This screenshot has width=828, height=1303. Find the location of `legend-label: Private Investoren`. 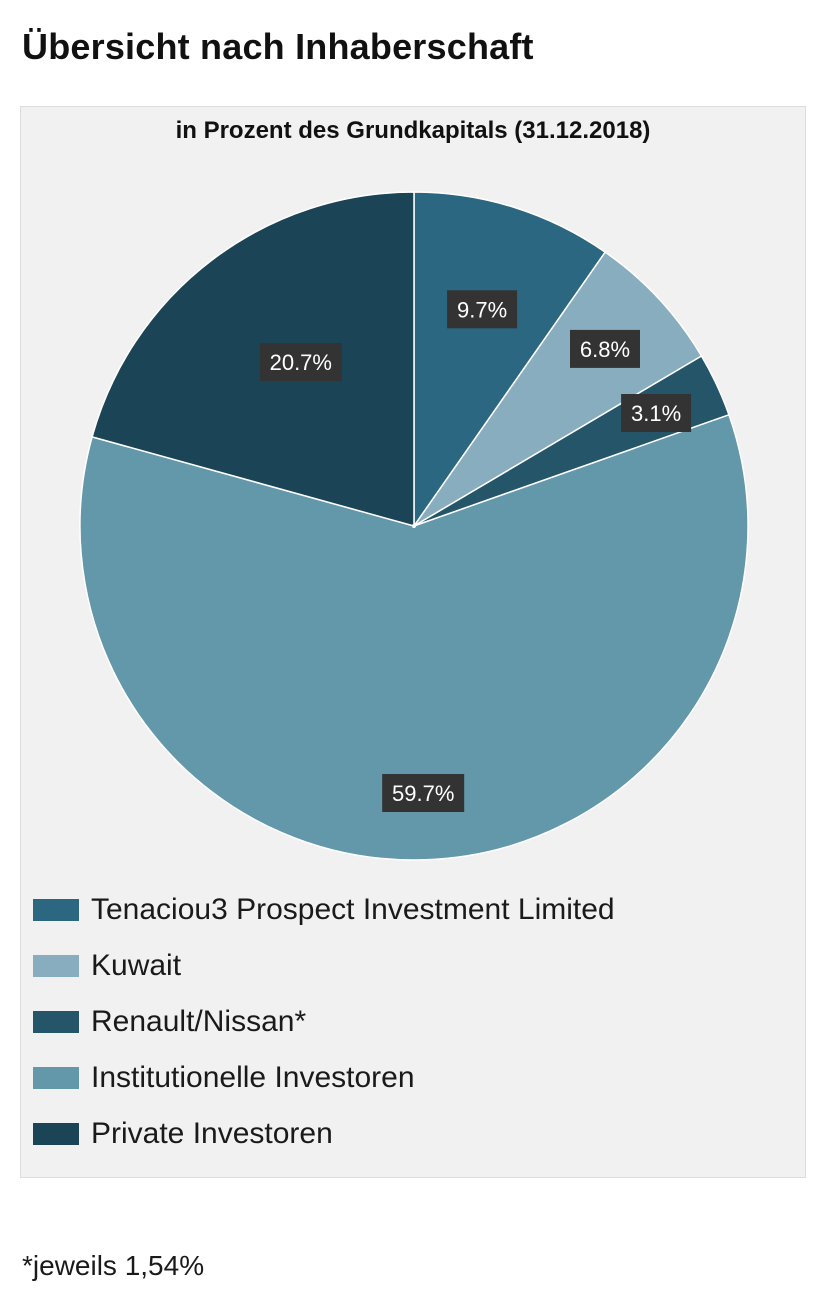

legend-label: Private Investoren is located at coordinates (212, 1133).